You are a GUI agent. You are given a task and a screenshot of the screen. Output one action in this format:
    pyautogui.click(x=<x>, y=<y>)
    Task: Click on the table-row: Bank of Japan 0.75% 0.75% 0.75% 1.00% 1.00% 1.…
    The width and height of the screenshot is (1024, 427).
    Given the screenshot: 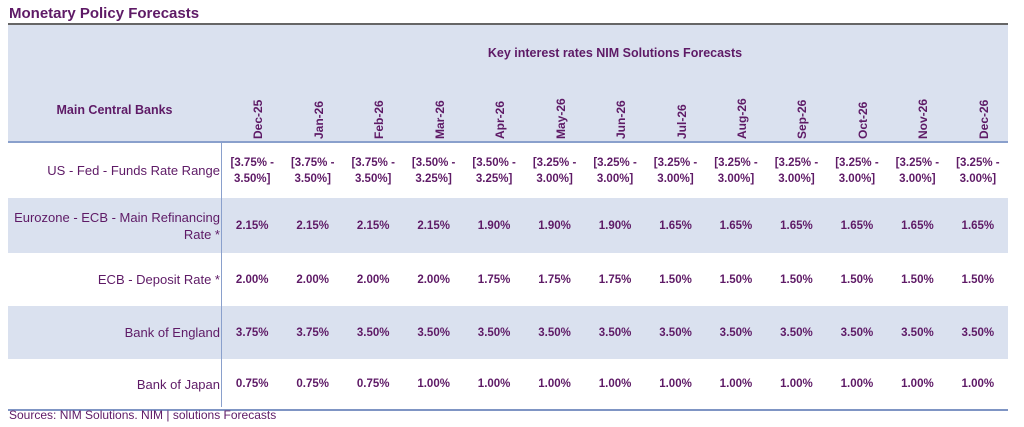 What is the action you would take?
    pyautogui.click(x=508, y=384)
    